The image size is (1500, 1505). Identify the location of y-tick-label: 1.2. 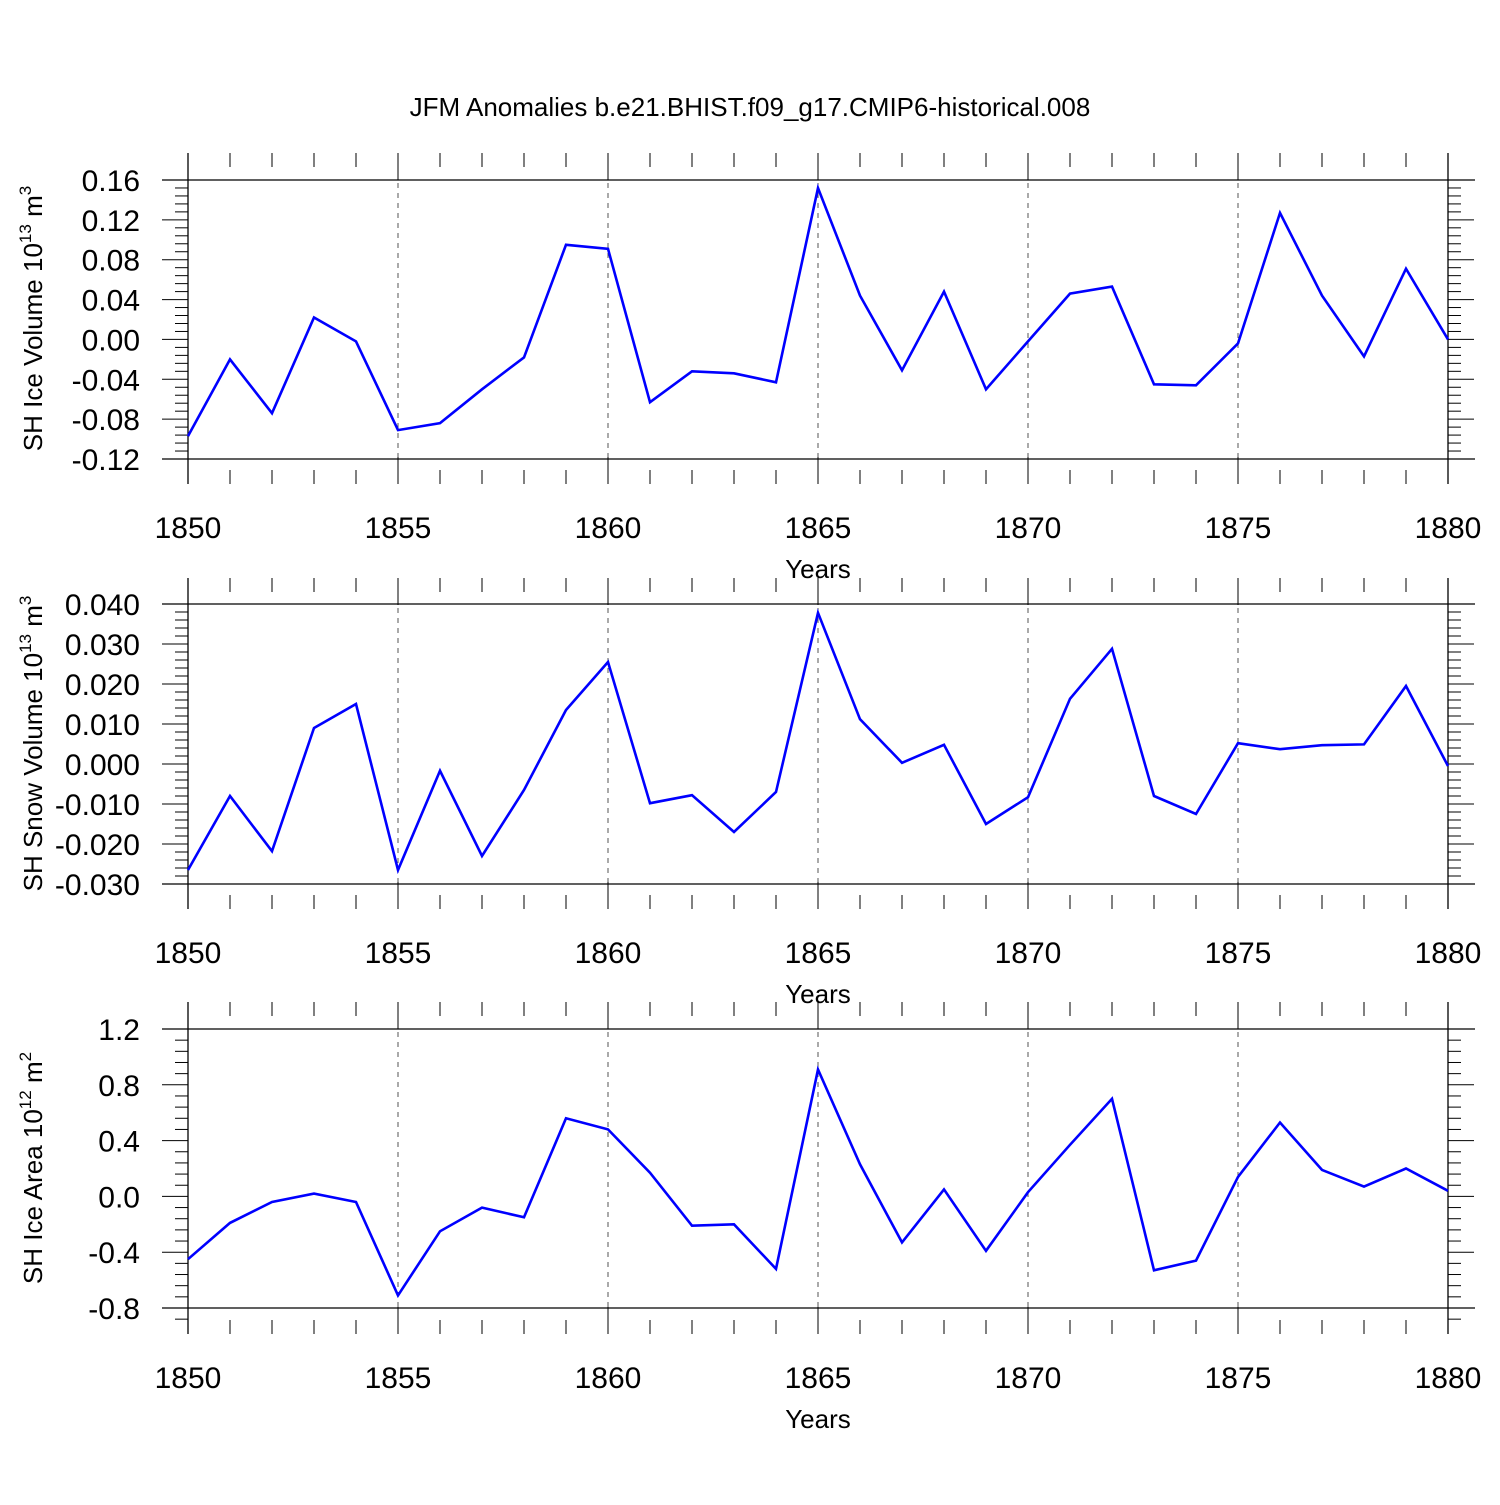
(119, 1030).